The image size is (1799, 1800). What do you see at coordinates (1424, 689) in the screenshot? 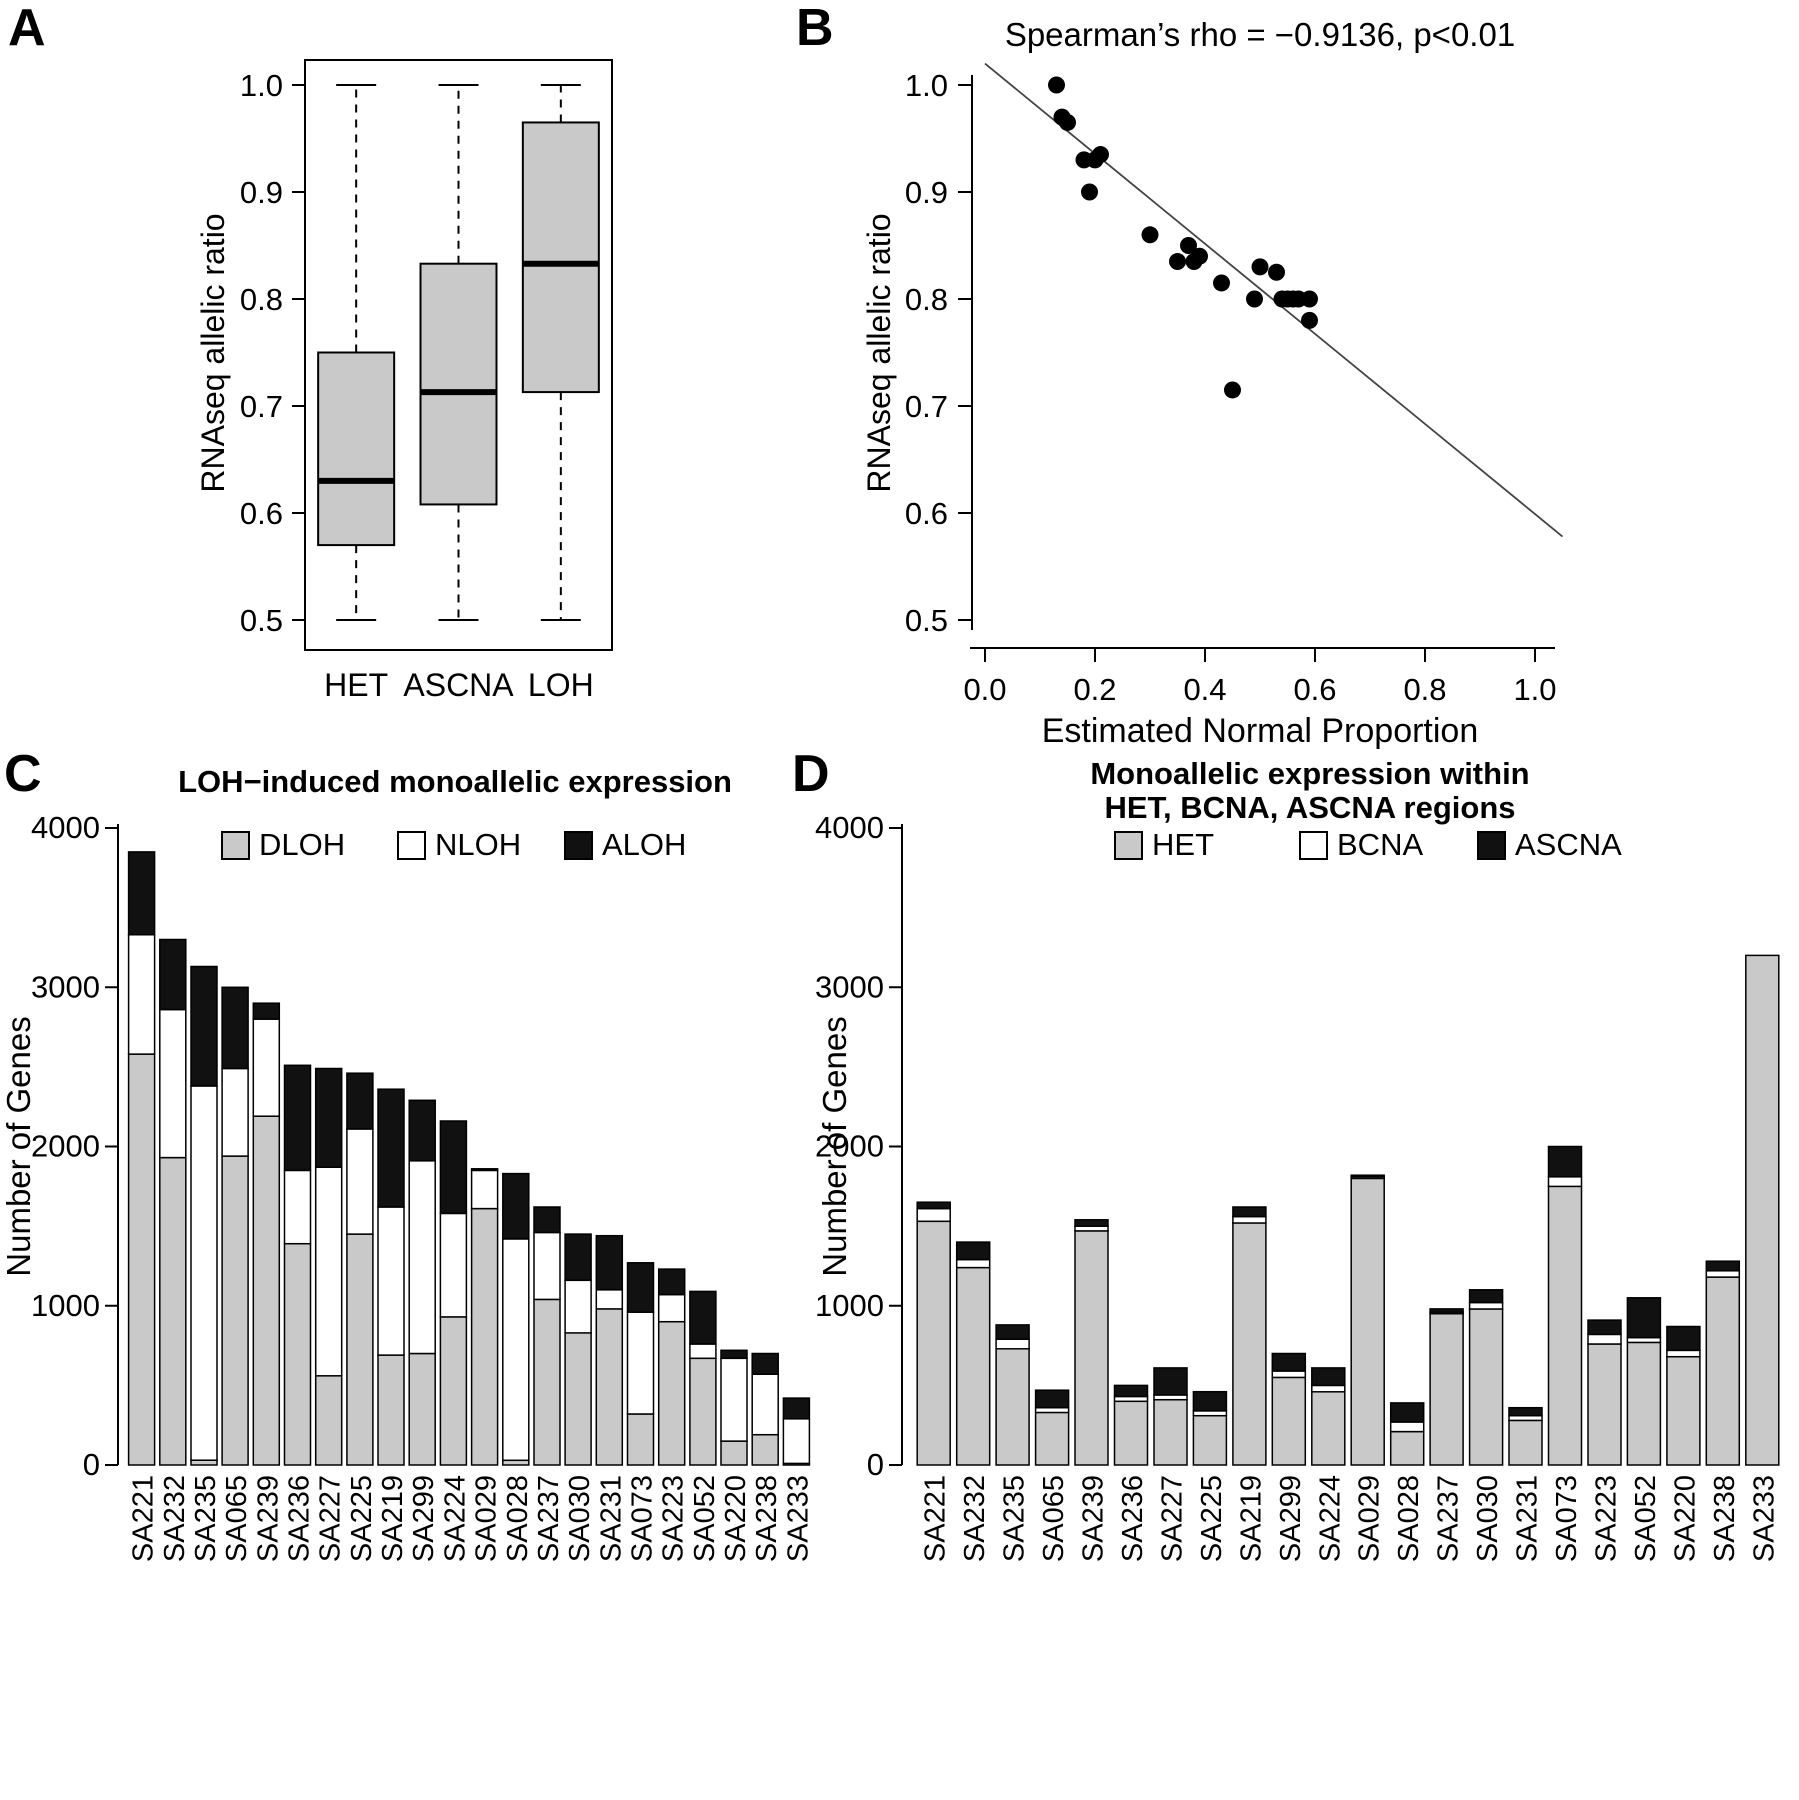
I see `x-tick-label: 0.8` at bounding box center [1424, 689].